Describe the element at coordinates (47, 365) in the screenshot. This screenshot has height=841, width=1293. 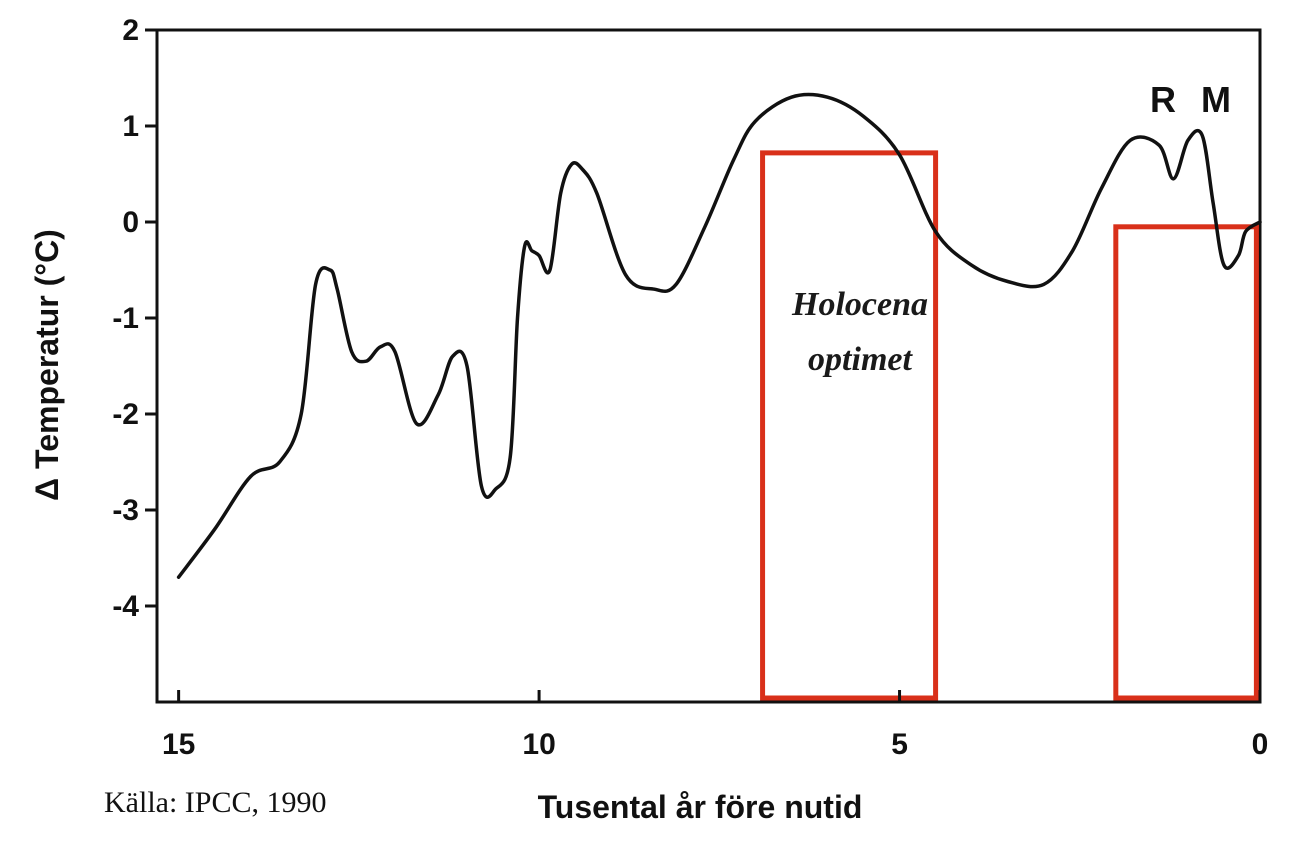
I see `y-axis-title: Δ Temperatur (°C)` at that location.